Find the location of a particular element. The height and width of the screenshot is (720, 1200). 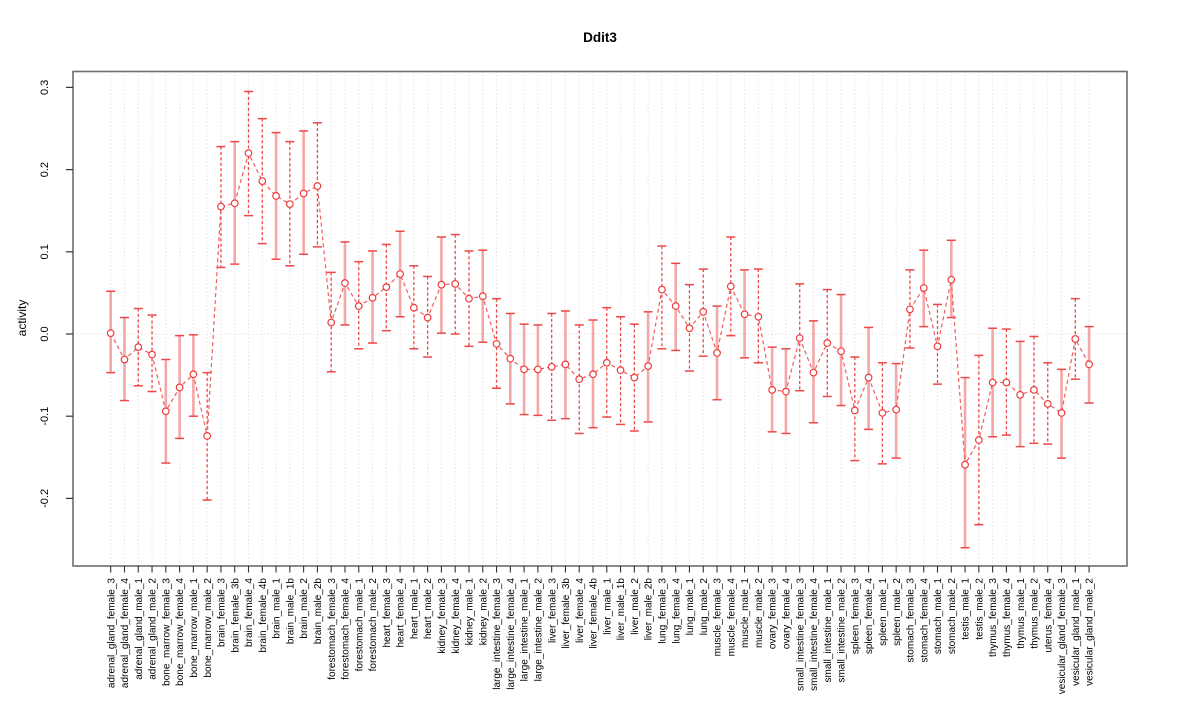

x-tick-label: liver_male_2b is located at coordinates (649, 609).